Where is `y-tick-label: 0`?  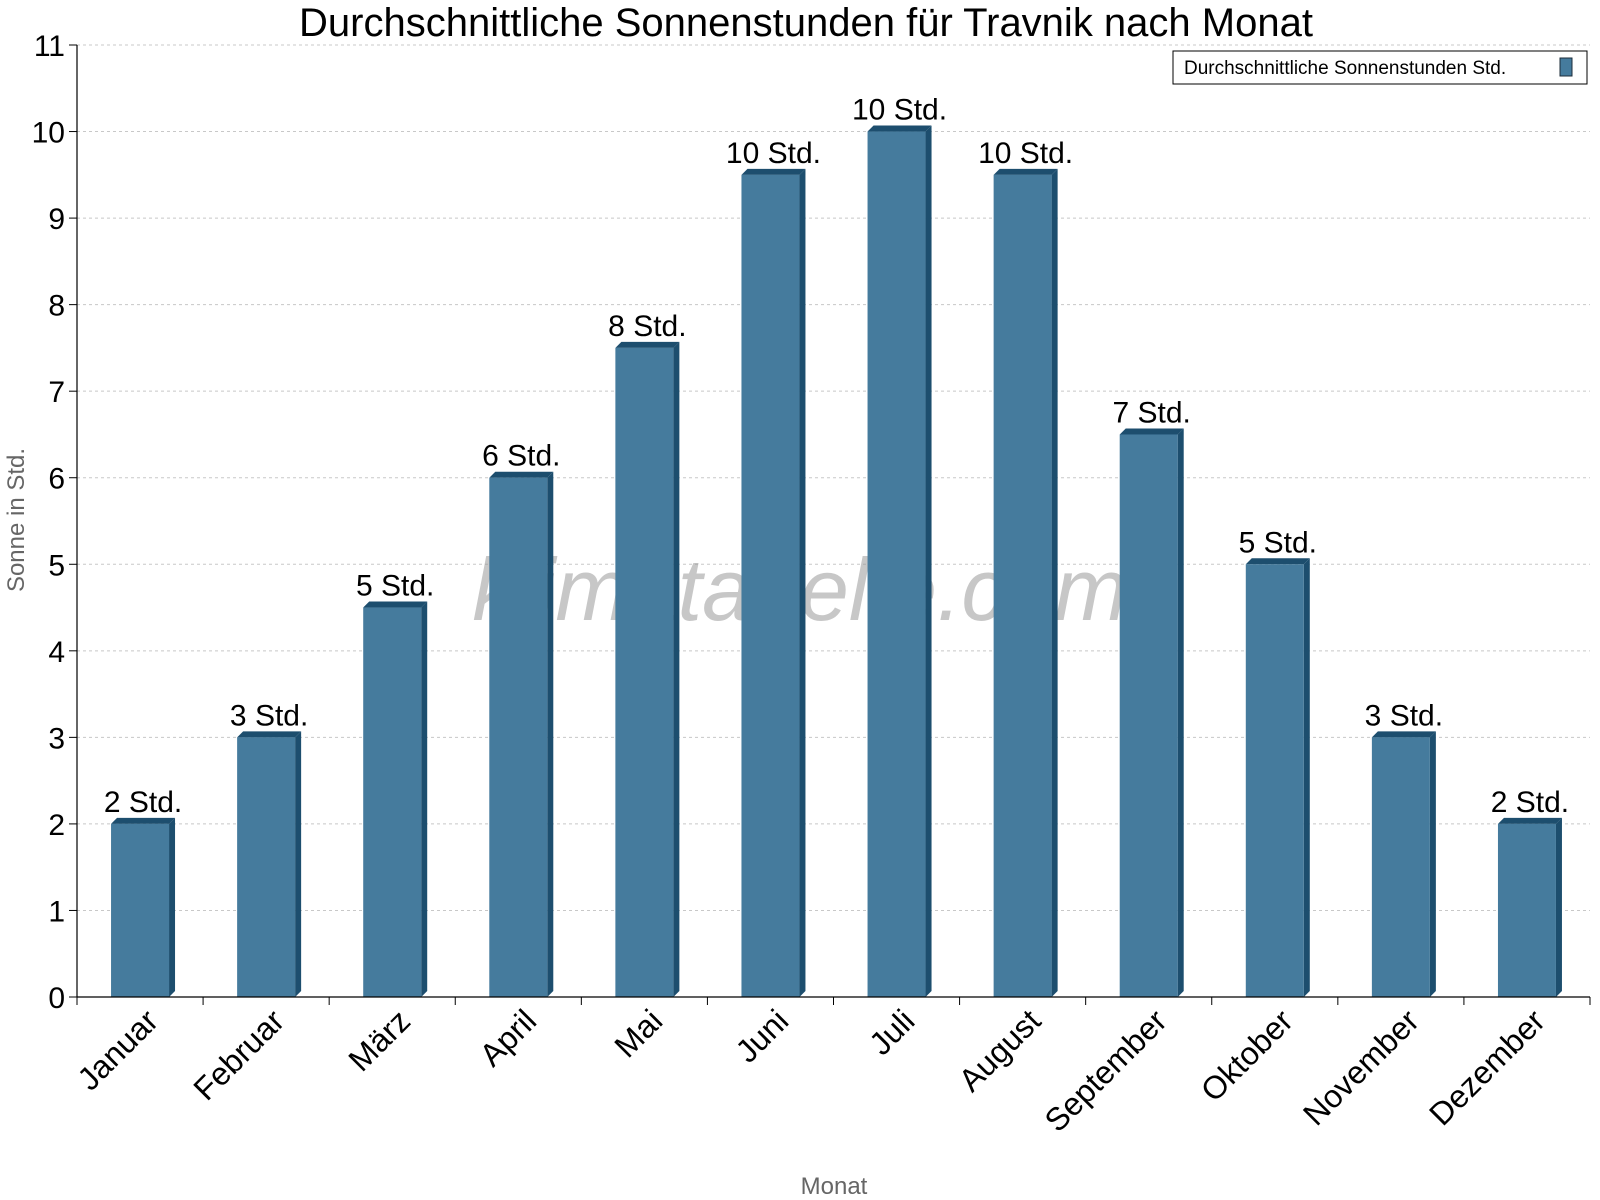 y-tick-label: 0 is located at coordinates (56, 998).